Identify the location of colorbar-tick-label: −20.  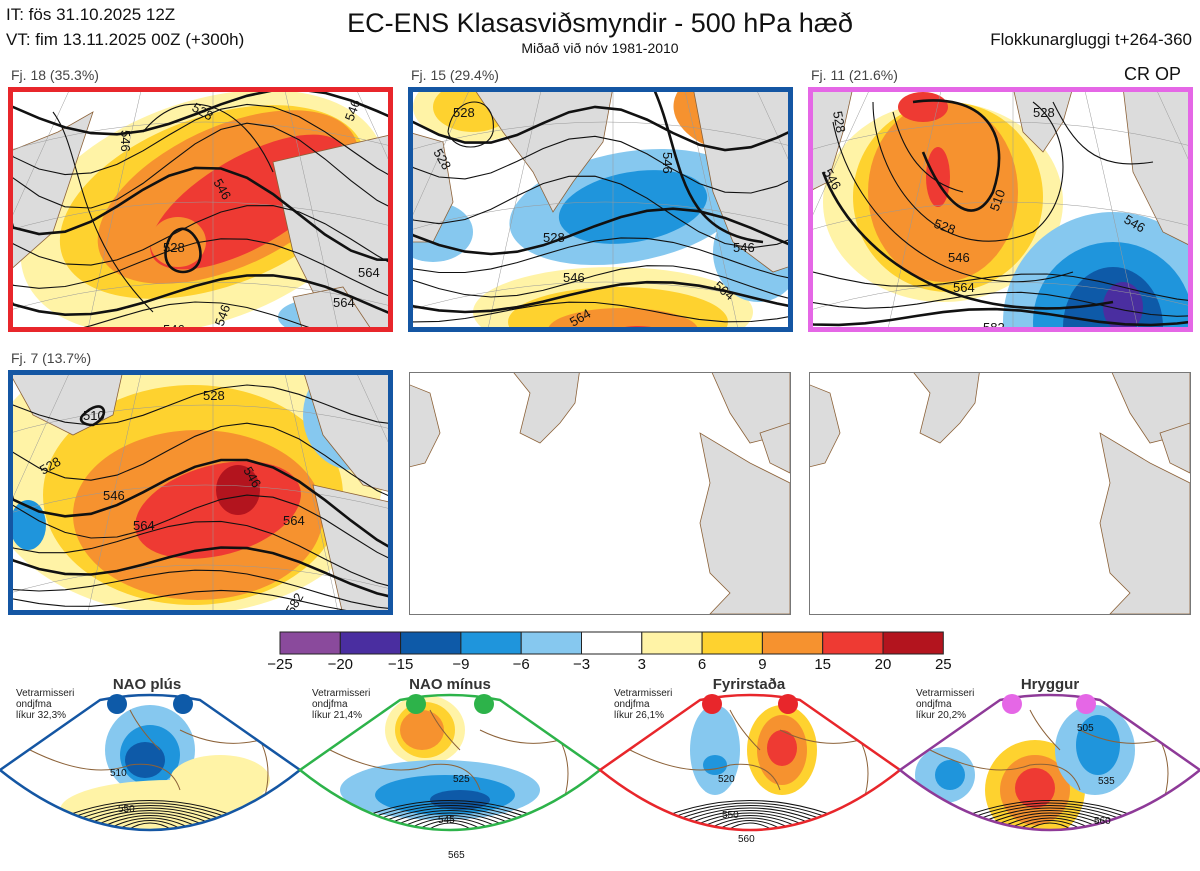
(340, 664).